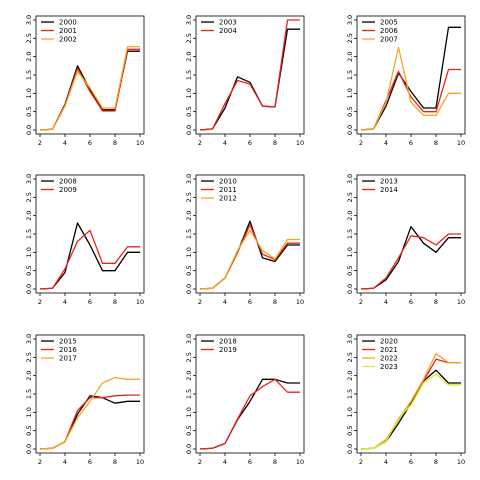 This screenshot has height=480, width=480. What do you see at coordinates (389, 342) in the screenshot?
I see `legend-label-2020: 2020` at bounding box center [389, 342].